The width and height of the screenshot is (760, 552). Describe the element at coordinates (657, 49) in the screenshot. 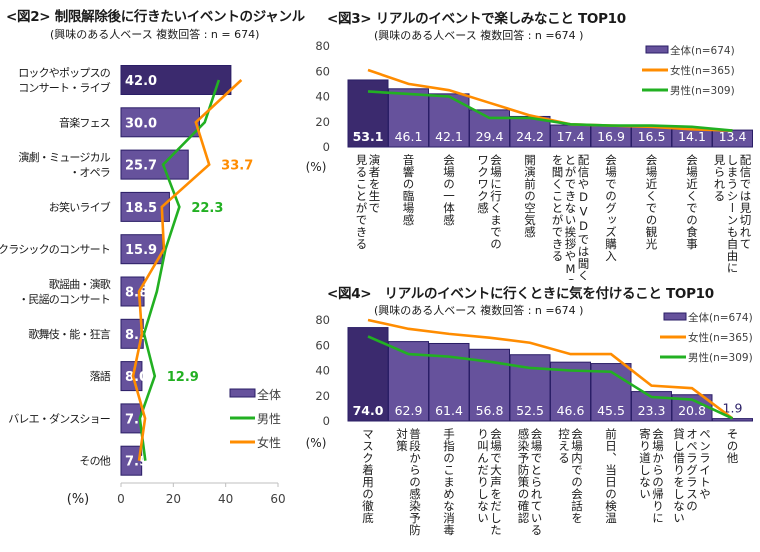

I see `fig3-legend-swatch-total` at that location.